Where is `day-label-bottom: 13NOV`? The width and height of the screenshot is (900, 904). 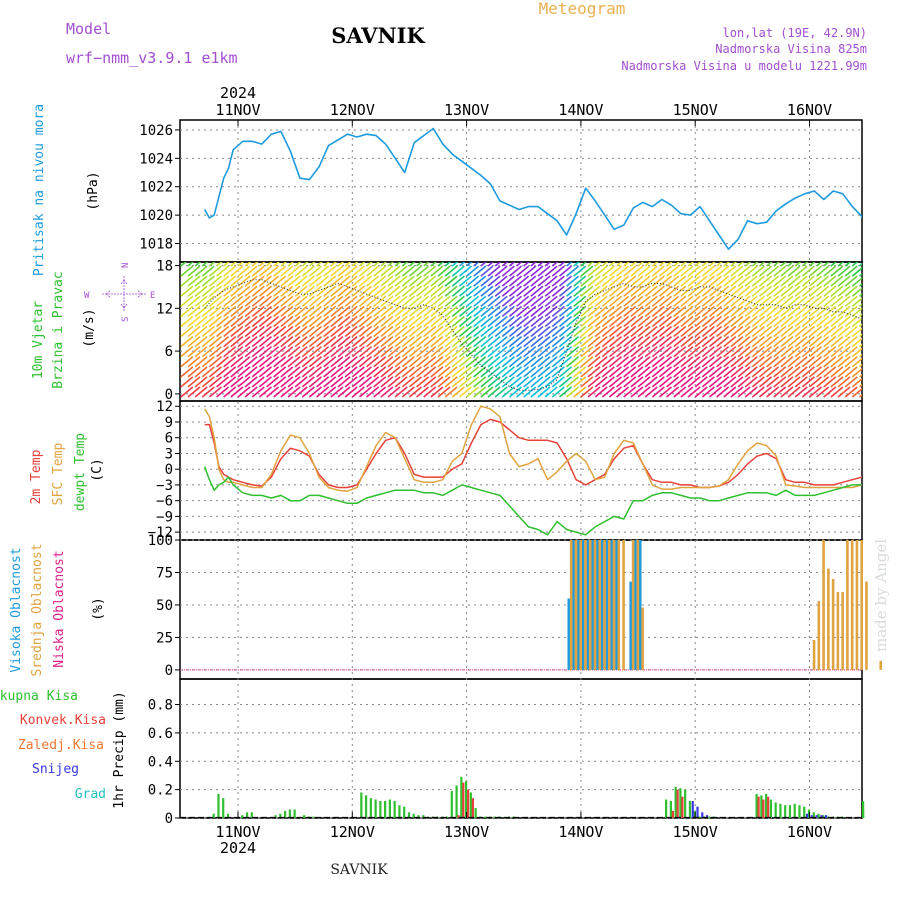
day-label-bottom: 13NOV is located at coordinates (466, 832).